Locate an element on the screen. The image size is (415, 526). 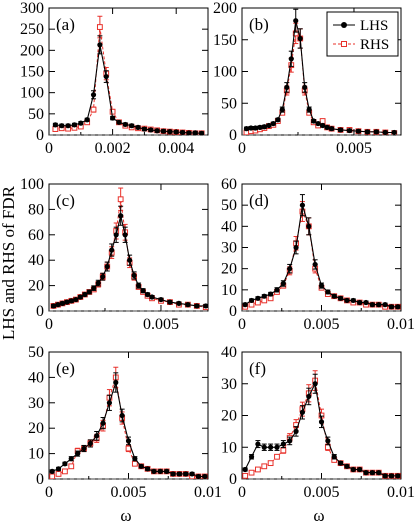
chart-panel: 0 0.005 0 20 40 60 80 100 (c) is located at coordinates (114, 254).